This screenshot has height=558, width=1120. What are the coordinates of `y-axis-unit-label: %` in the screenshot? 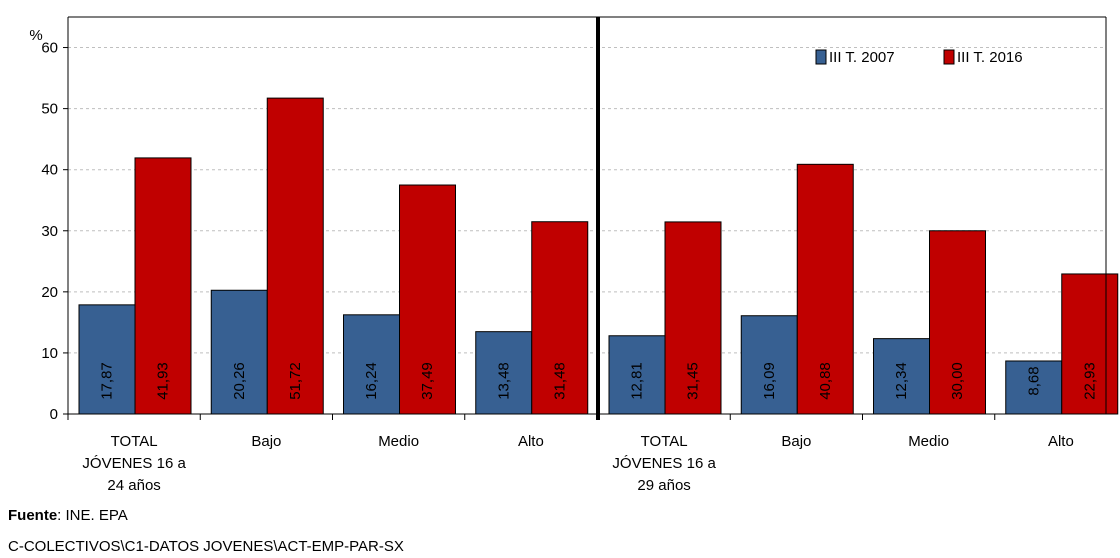 It's located at (35, 35).